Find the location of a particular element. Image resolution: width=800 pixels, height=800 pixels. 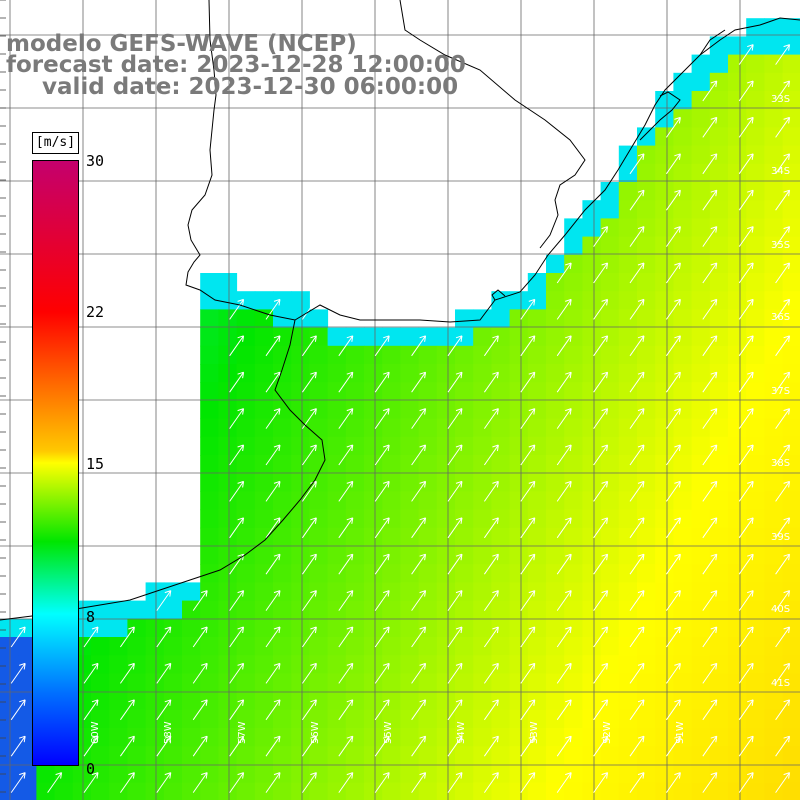

colorbar-unit: [m/s] is located at coordinates (55, 143).